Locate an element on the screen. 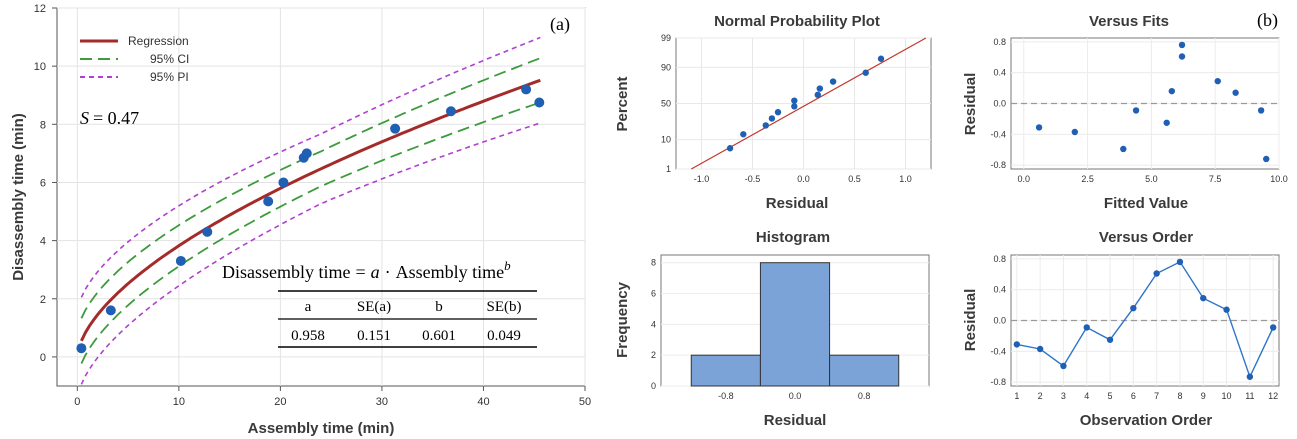  vo-x-tick-label: 10 is located at coordinates (1227, 396).